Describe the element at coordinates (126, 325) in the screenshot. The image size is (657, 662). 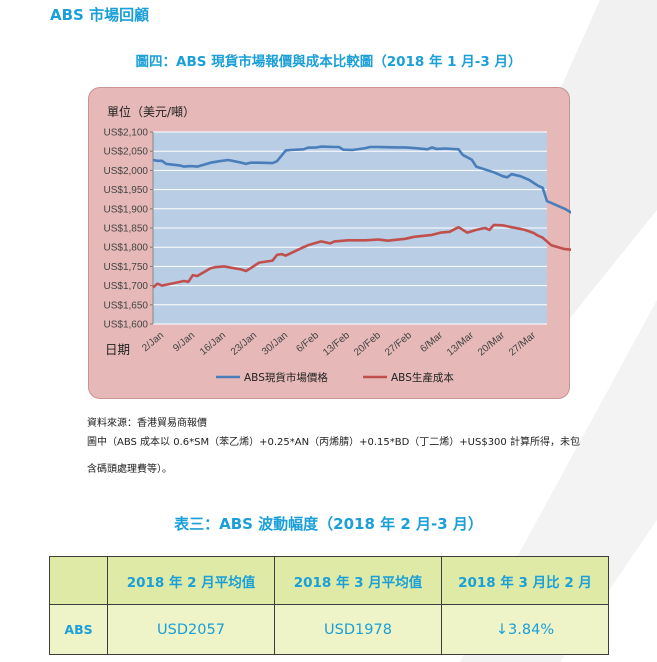
I see `y-tick-label: US$1,600` at that location.